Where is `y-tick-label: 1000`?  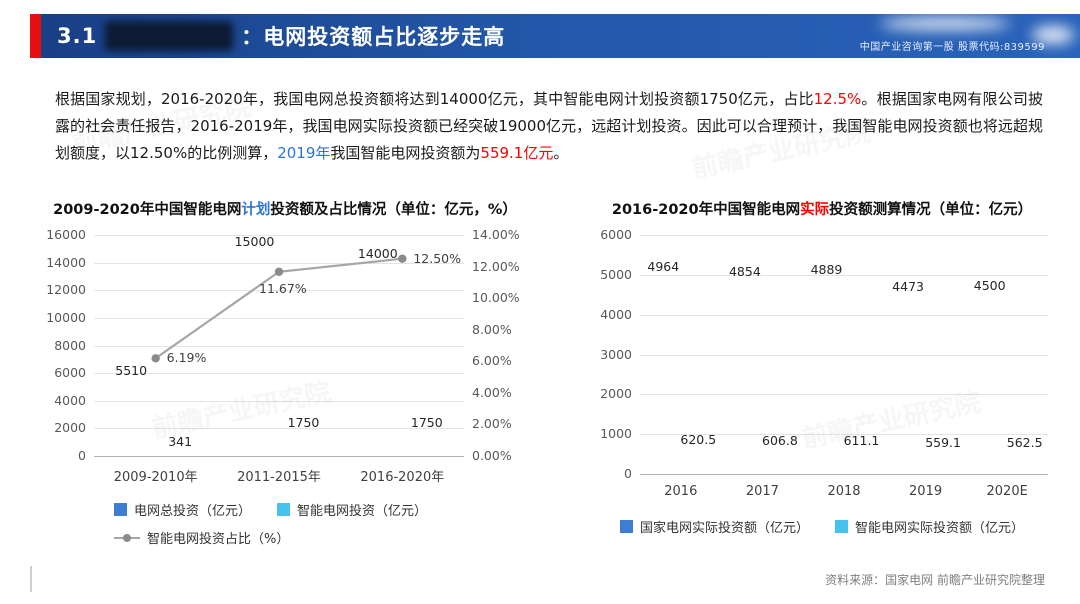 y-tick-label: 1000 is located at coordinates (616, 434).